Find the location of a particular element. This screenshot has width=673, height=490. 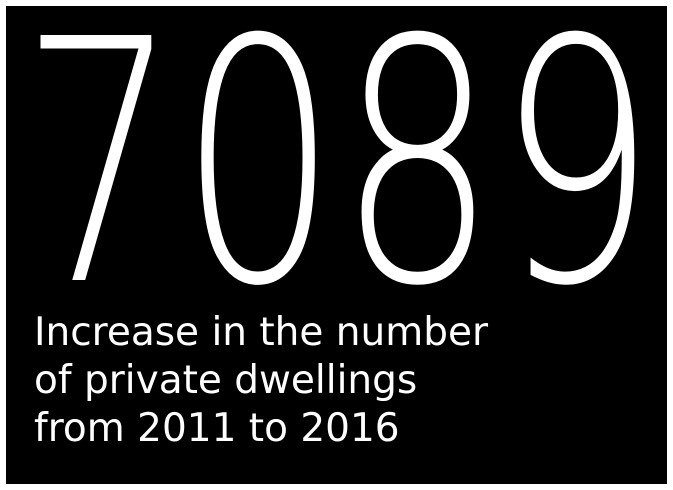

caption-line-1: Increase in the number is located at coordinates (261, 332).